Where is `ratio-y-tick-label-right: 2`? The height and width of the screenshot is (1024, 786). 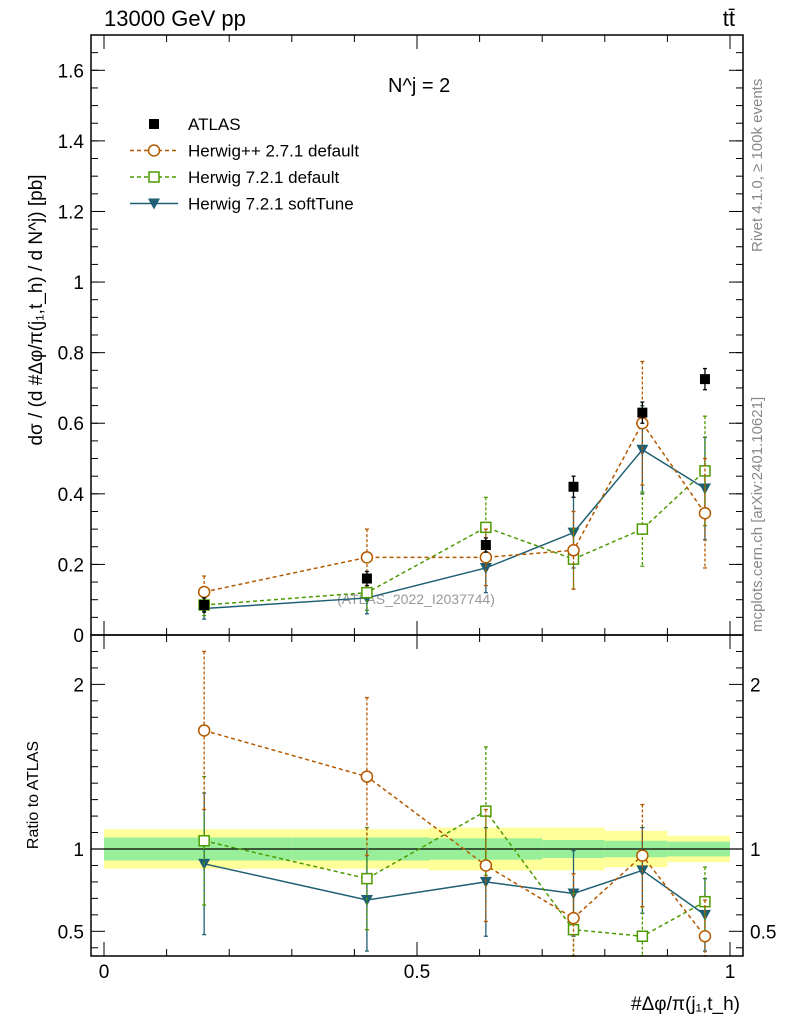 ratio-y-tick-label-right: 2 is located at coordinates (755, 685).